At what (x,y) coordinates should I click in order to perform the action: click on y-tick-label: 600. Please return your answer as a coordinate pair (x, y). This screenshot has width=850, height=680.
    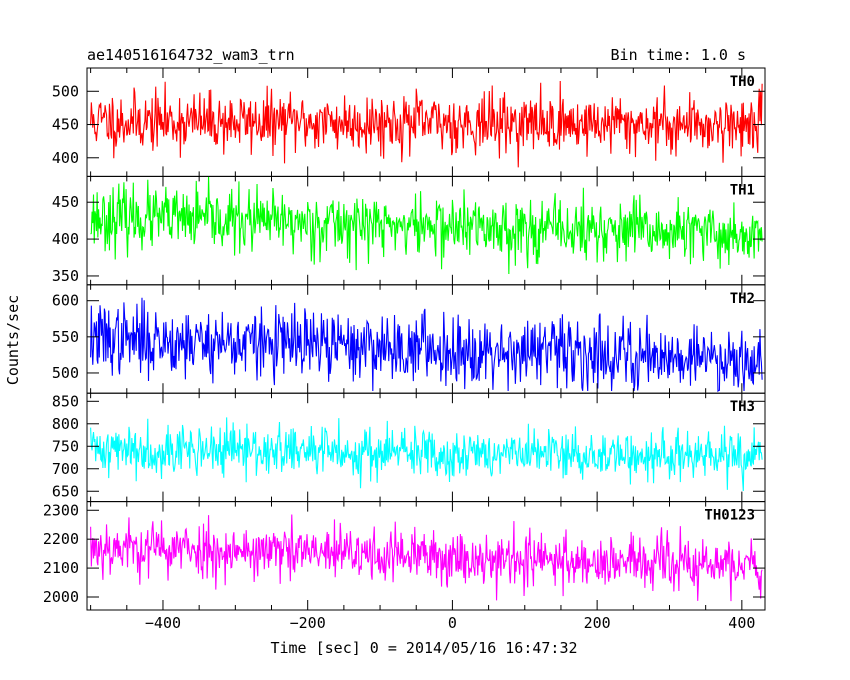
    Looking at the image, I should click on (65, 301).